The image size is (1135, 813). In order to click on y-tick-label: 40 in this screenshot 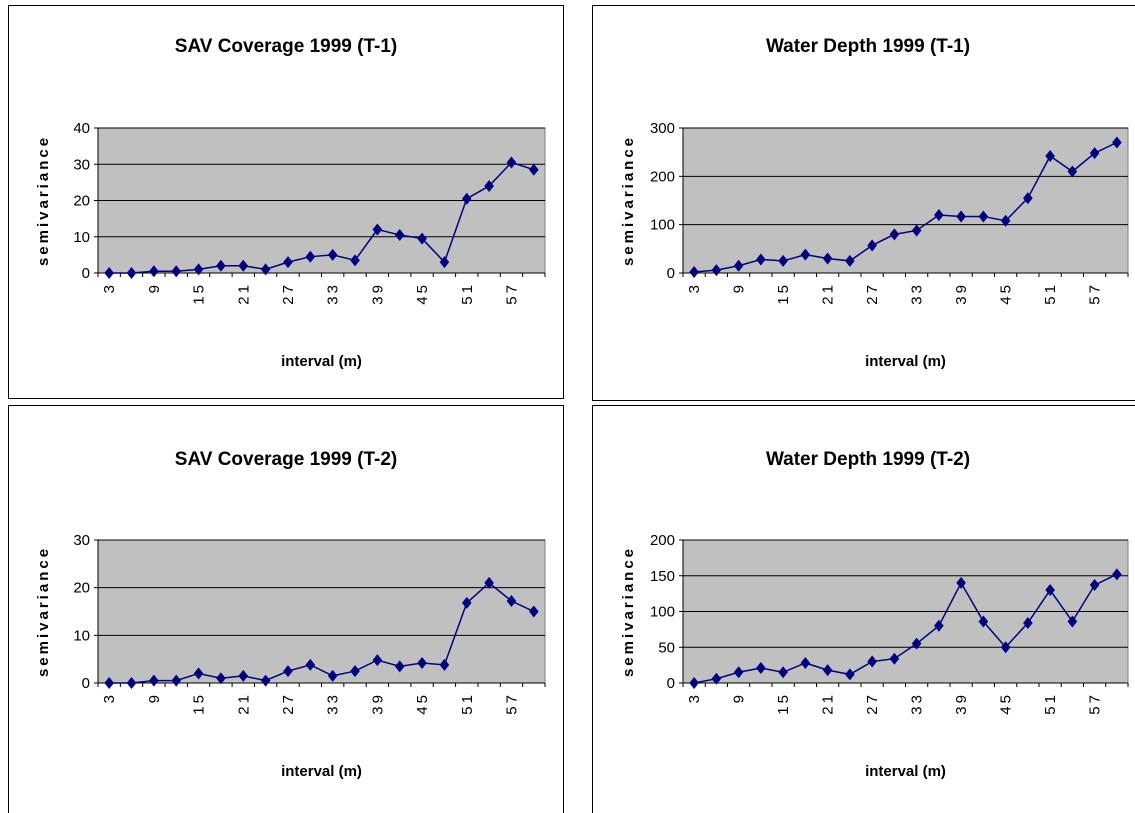, I will do `click(81, 128)`.